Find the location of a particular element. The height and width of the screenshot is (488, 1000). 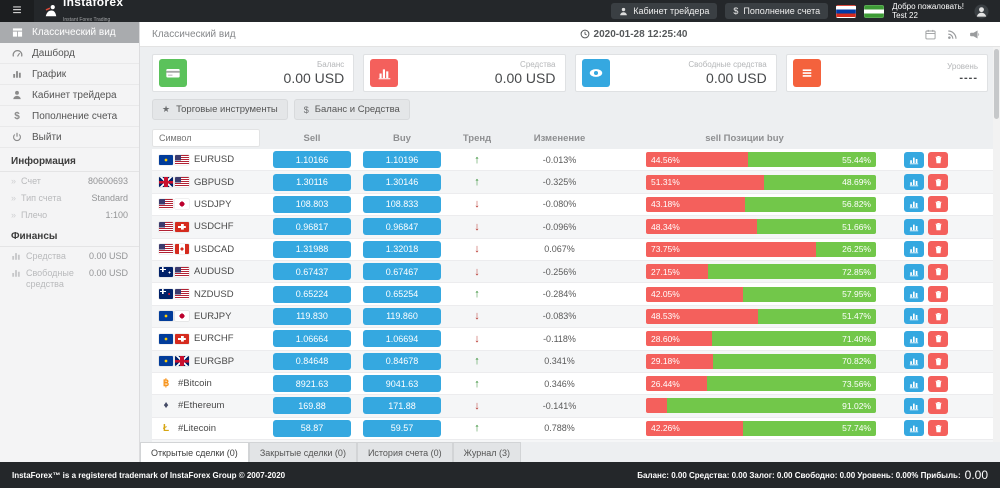

sell-price-button: 1.06664 is located at coordinates (312, 339).